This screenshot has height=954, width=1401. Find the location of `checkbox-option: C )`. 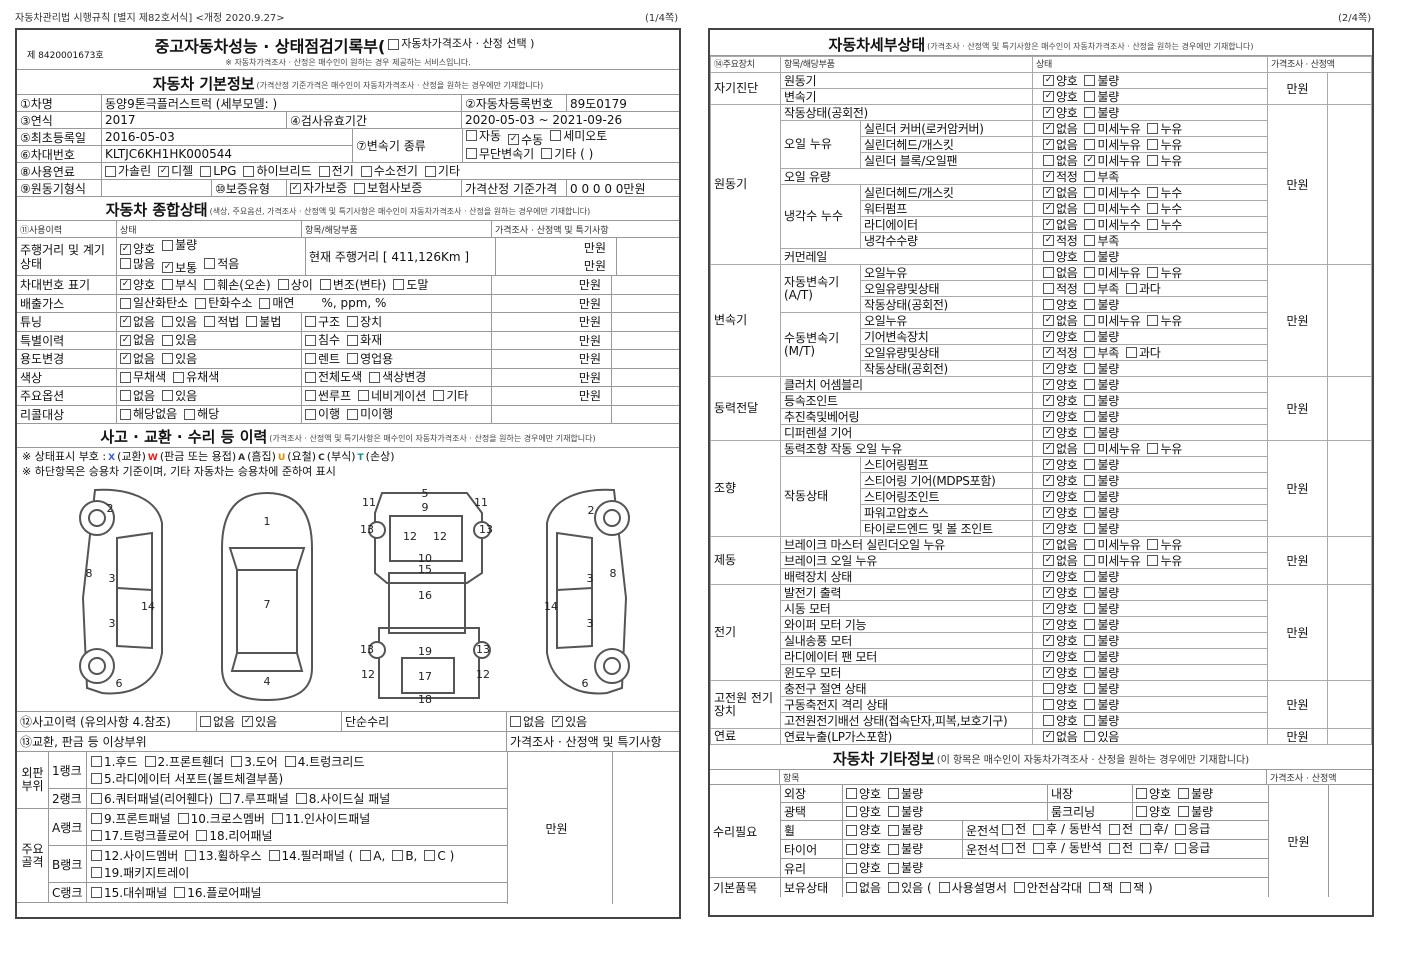

checkbox-option: C ) is located at coordinates (439, 856).